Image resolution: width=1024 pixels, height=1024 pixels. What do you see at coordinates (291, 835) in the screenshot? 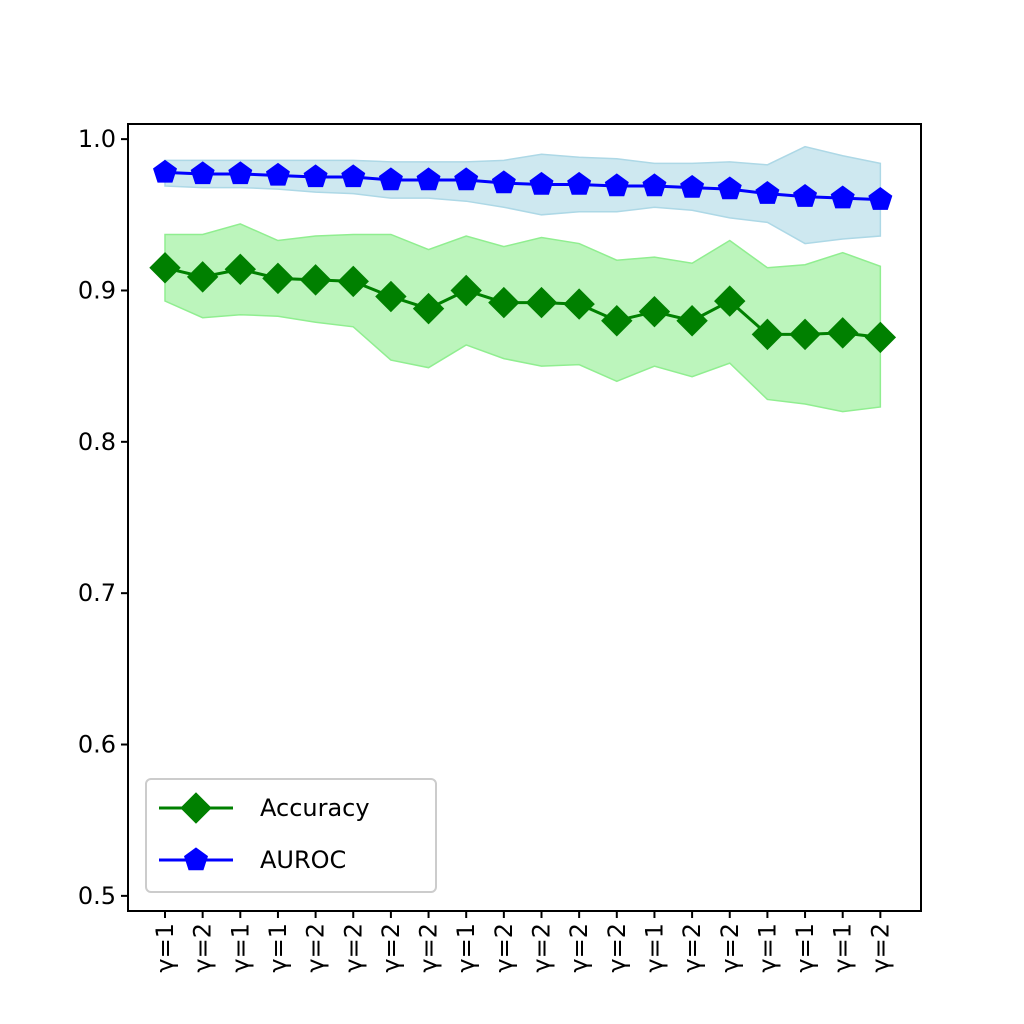
I see `legend: Accuracy AUROC` at bounding box center [291, 835].